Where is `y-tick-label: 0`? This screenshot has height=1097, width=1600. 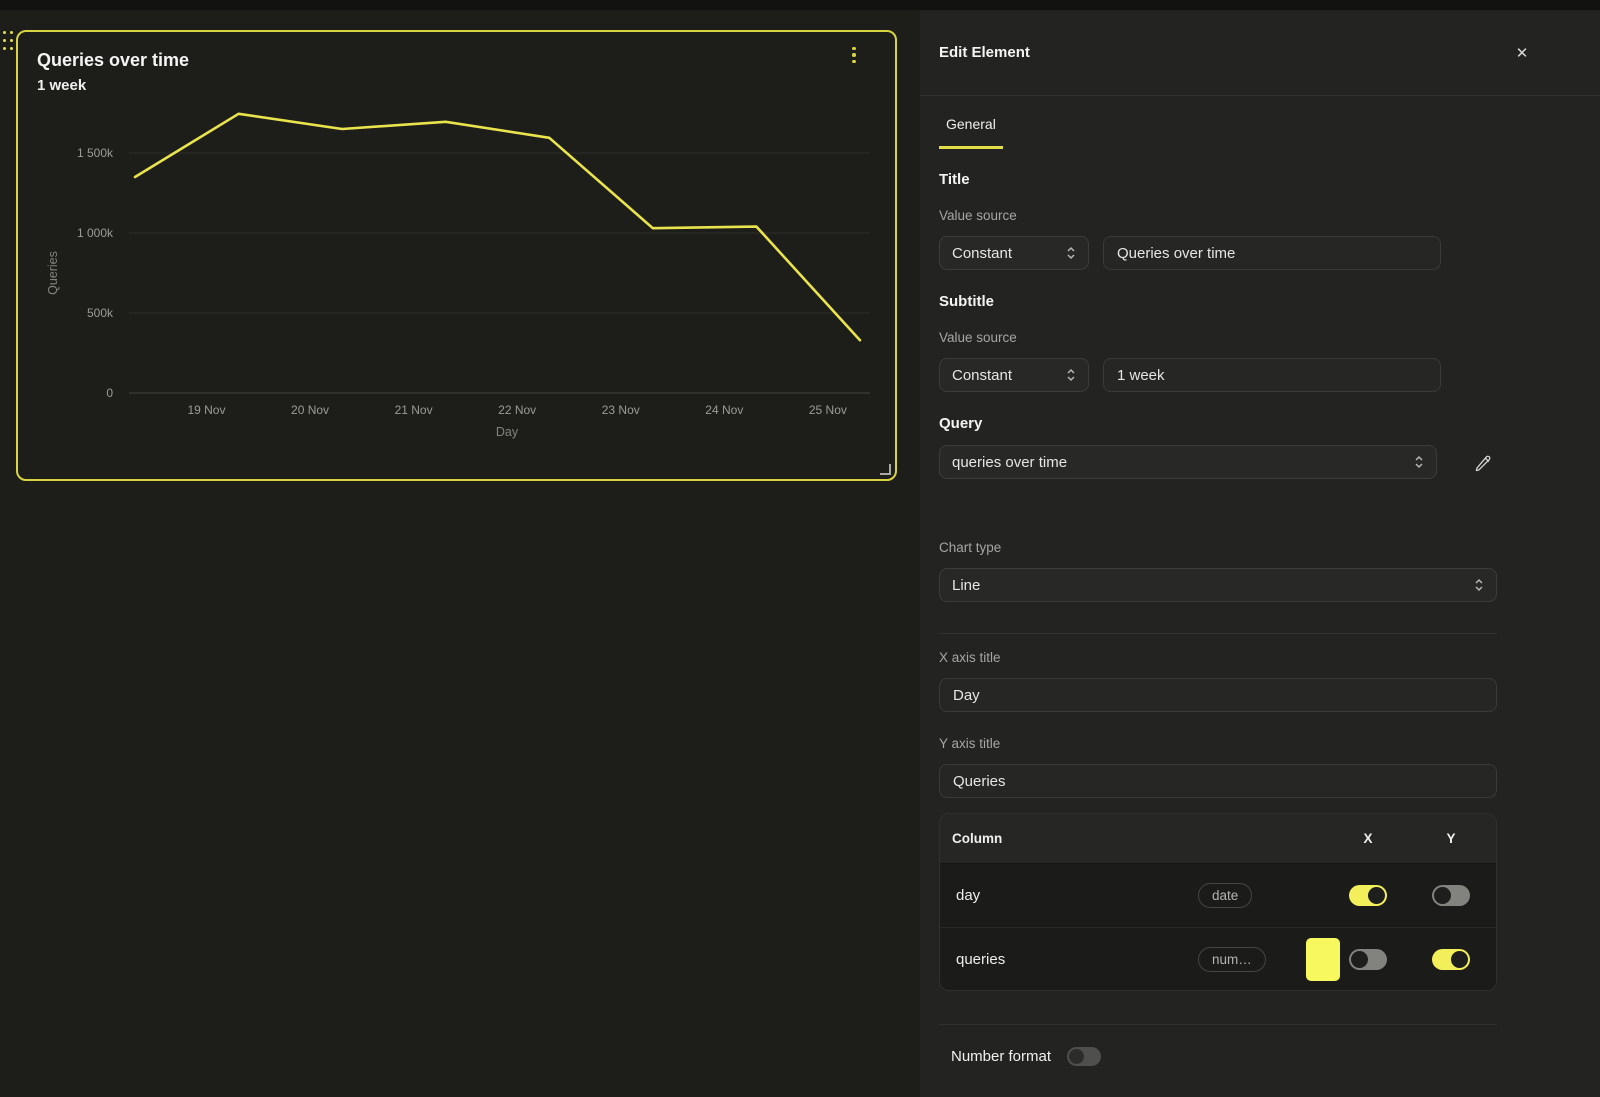
y-tick-label: 0 is located at coordinates (109, 393).